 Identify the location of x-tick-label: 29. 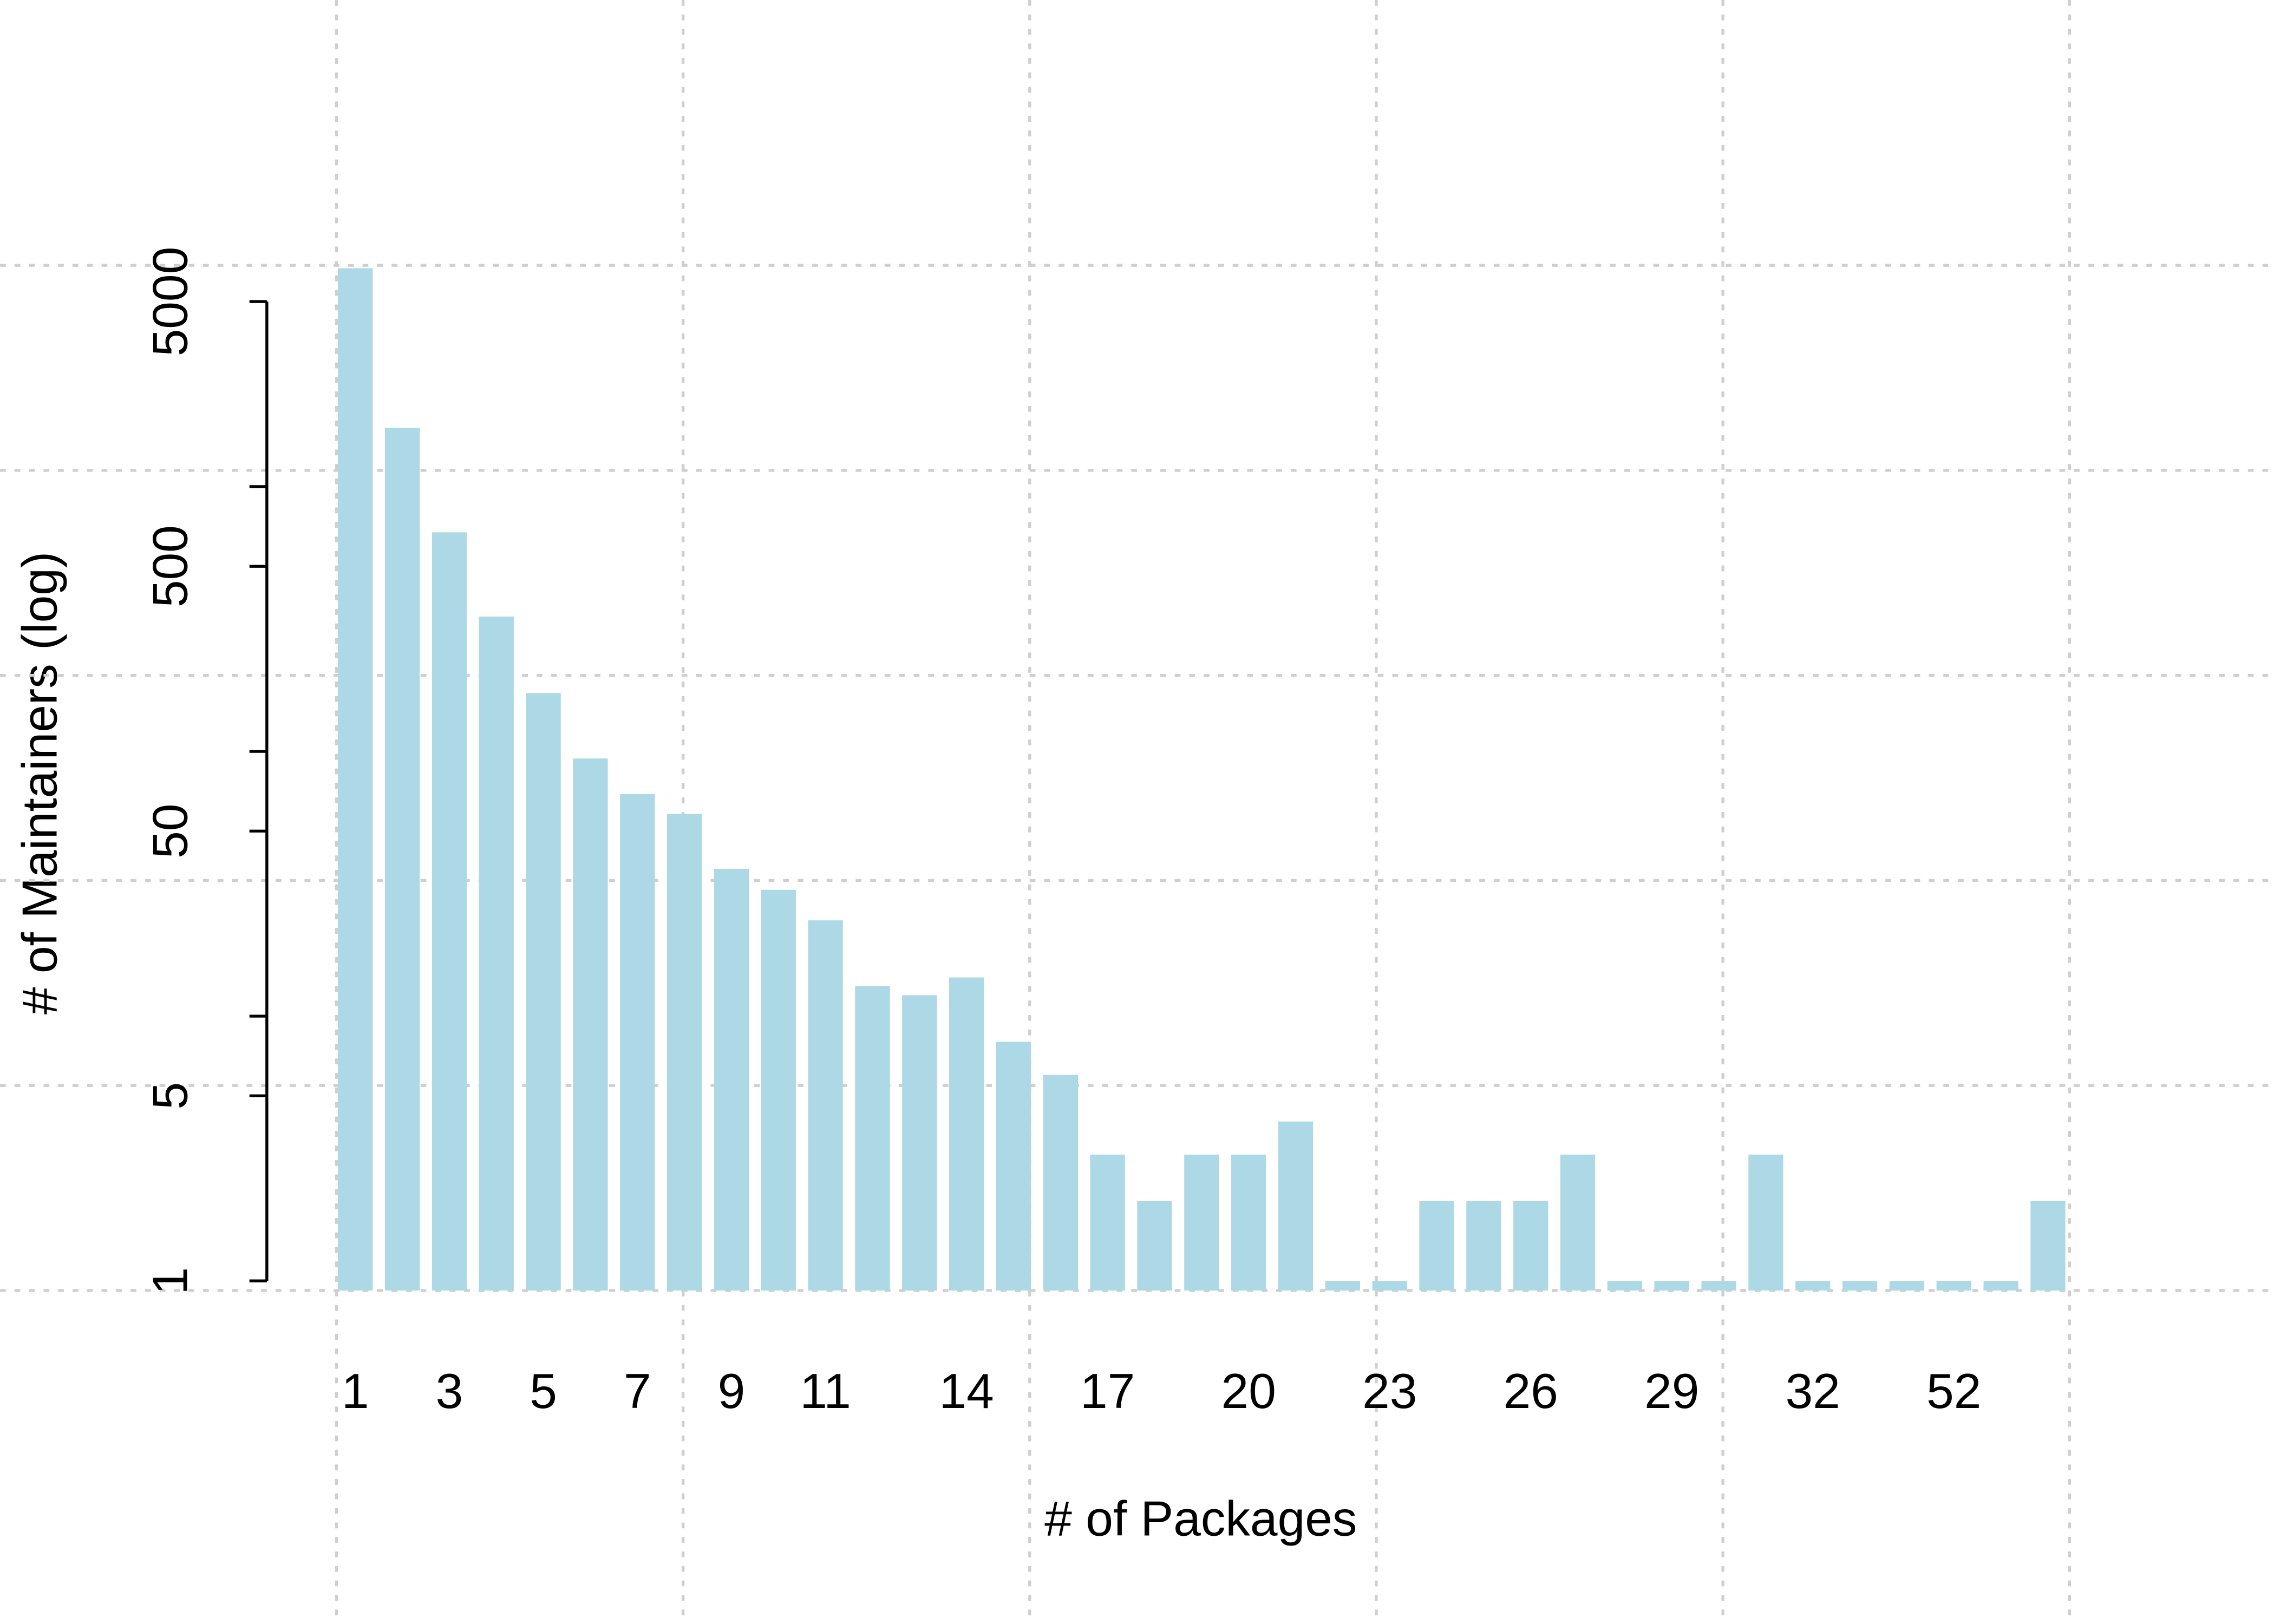
(1672, 1391).